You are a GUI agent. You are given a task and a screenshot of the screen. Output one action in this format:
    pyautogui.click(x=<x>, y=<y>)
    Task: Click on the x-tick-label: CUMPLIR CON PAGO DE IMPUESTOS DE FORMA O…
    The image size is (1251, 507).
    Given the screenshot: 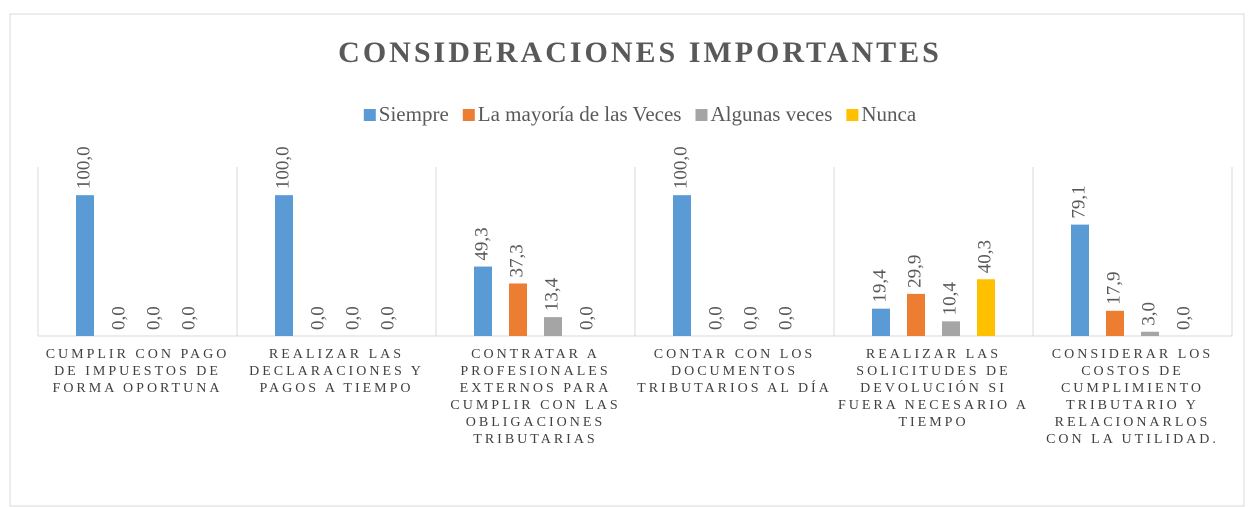 What is the action you would take?
    pyautogui.click(x=137, y=371)
    